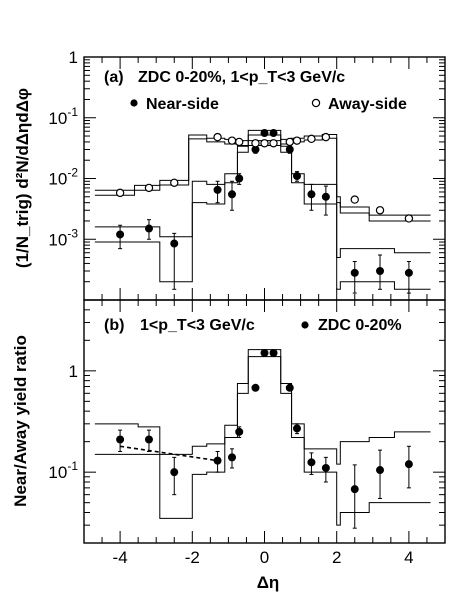 The height and width of the screenshot is (600, 464). I want to click on legend-away-side-marker, so click(316, 103).